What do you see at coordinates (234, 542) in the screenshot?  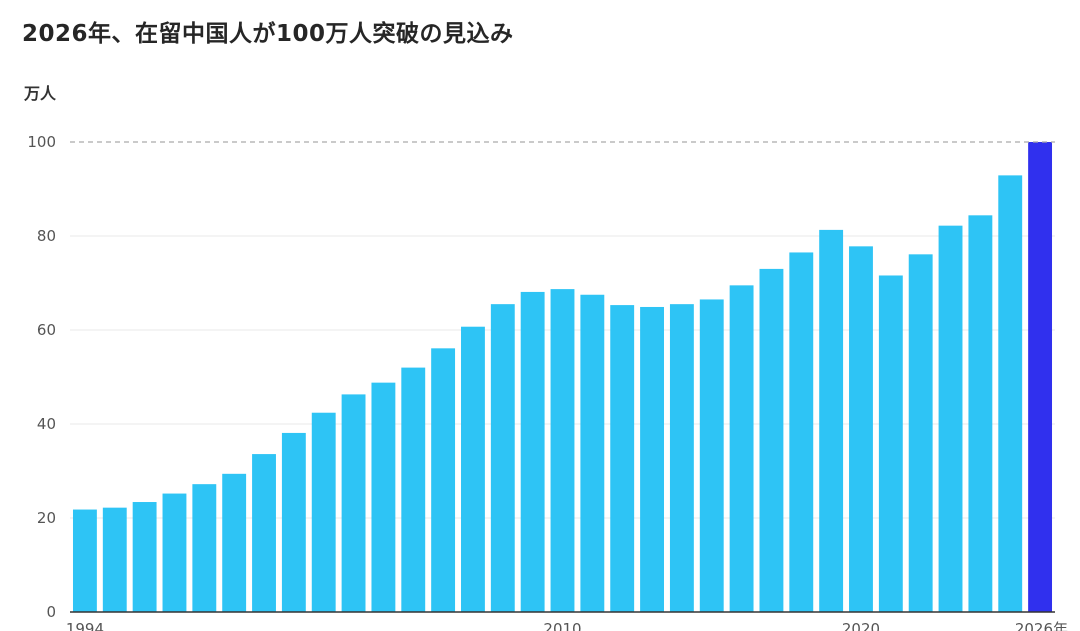 I see `bar-1999` at bounding box center [234, 542].